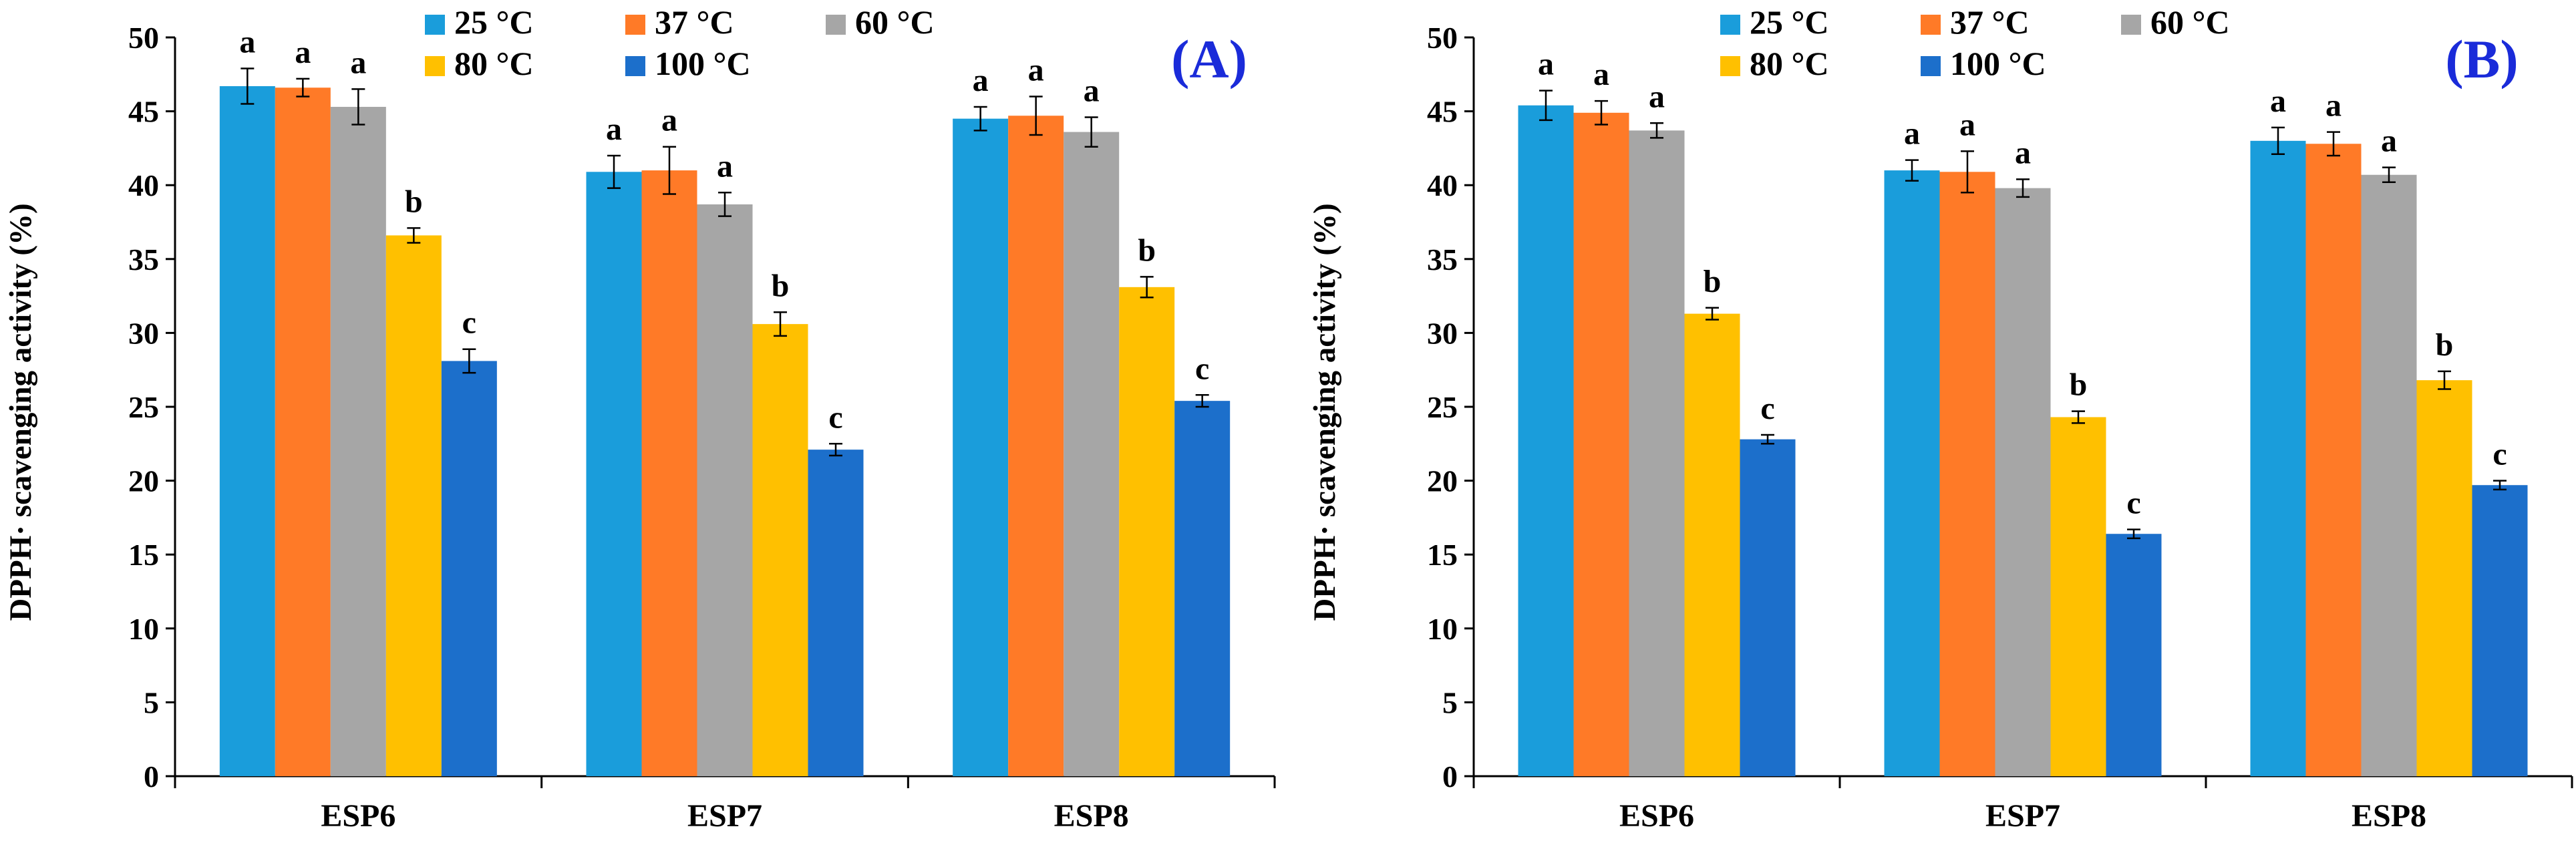 This screenshot has height=851, width=2576. I want to click on panel-a-legend-label: 25 °C, so click(494, 22).